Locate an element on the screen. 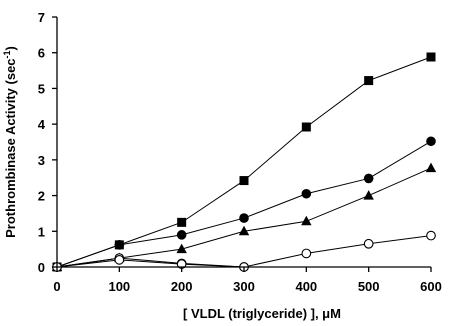 The width and height of the screenshot is (453, 326). y-tick-label: 3 is located at coordinates (41, 160).